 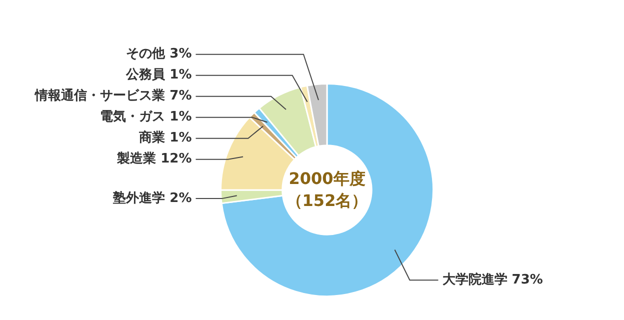 I want to click on slice-label: 大学院進学 73%, so click(x=492, y=279).